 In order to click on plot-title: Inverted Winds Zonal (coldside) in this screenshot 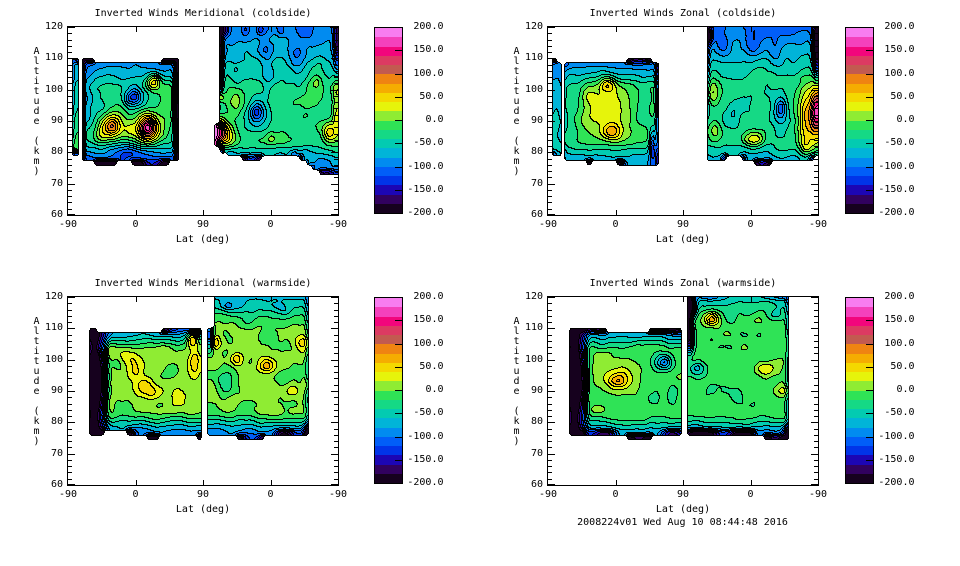, I will do `click(683, 13)`.